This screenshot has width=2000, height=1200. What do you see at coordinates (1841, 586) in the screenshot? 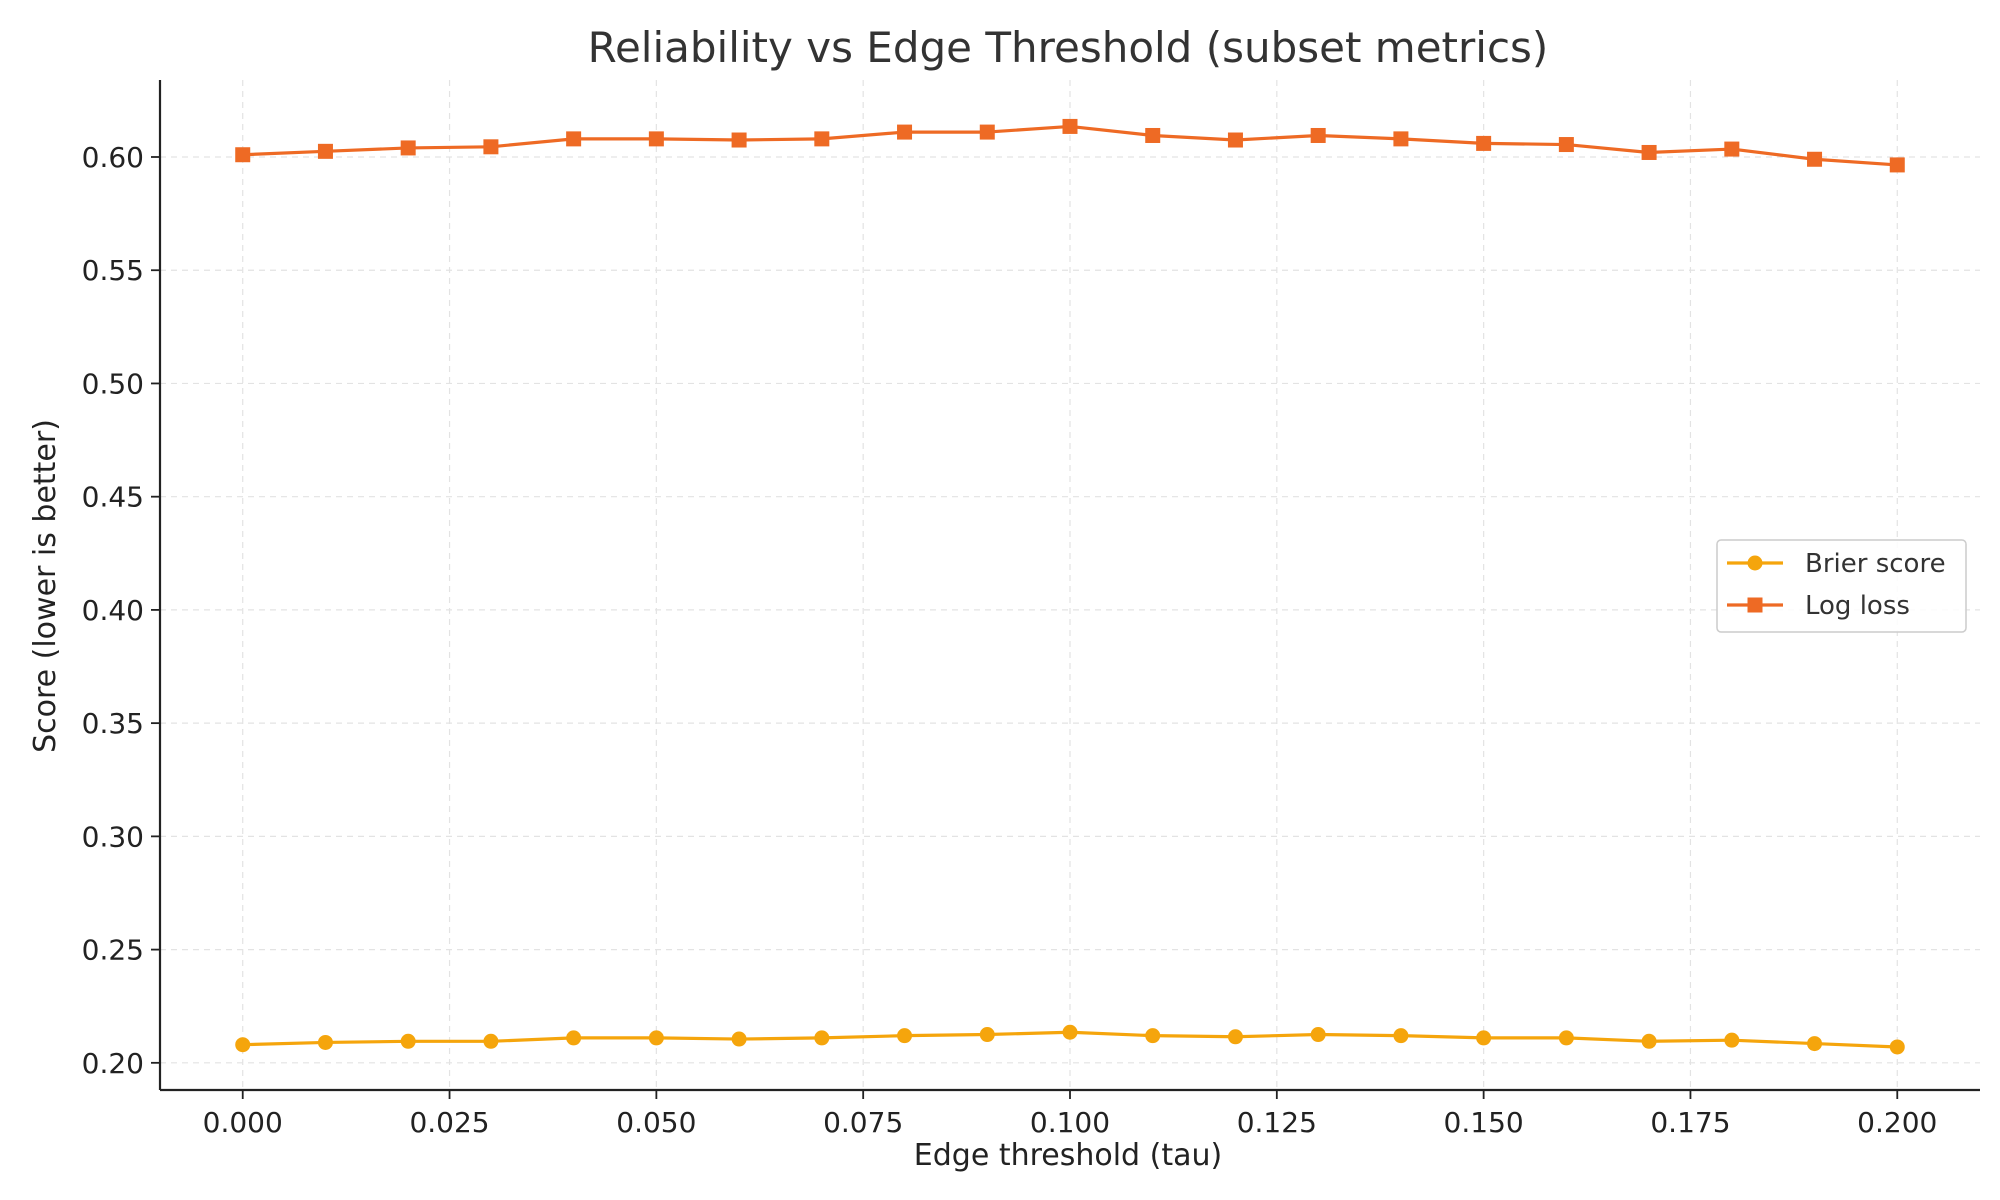
I see `legend: Brier score Log loss` at bounding box center [1841, 586].